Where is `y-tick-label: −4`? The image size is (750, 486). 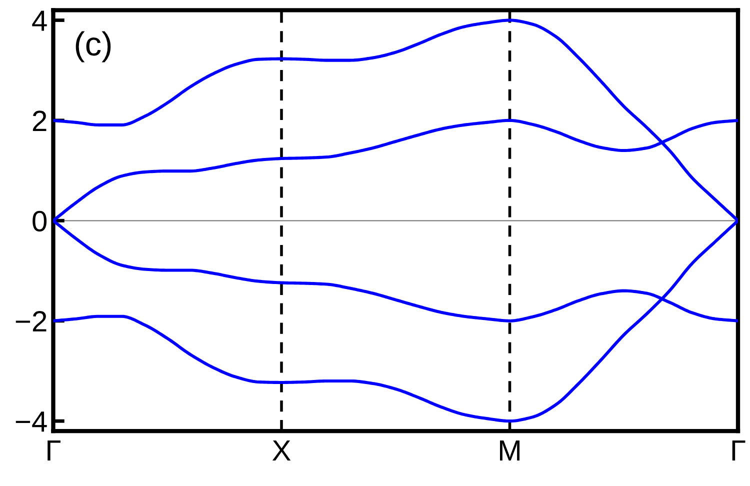
y-tick-label: −4 is located at coordinates (31, 422).